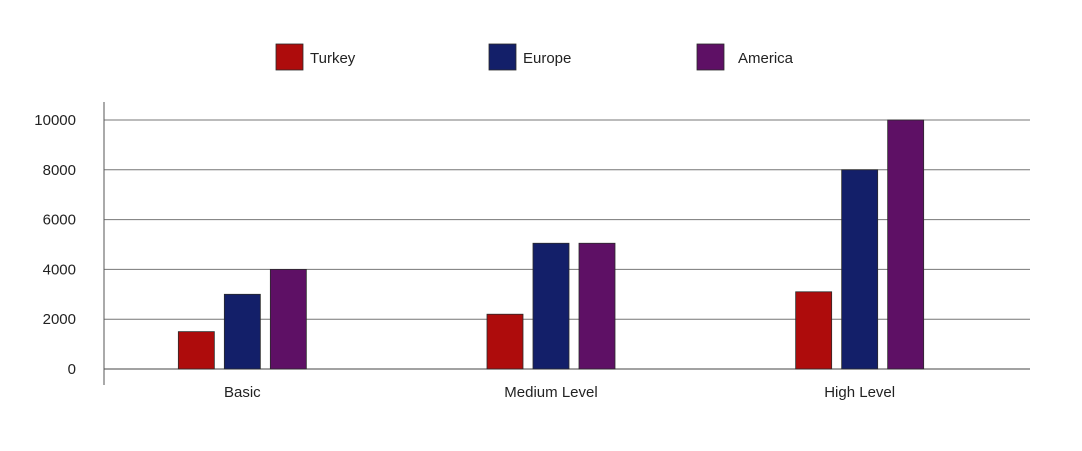  What do you see at coordinates (59, 220) in the screenshot?
I see `y-tick-label: 6000` at bounding box center [59, 220].